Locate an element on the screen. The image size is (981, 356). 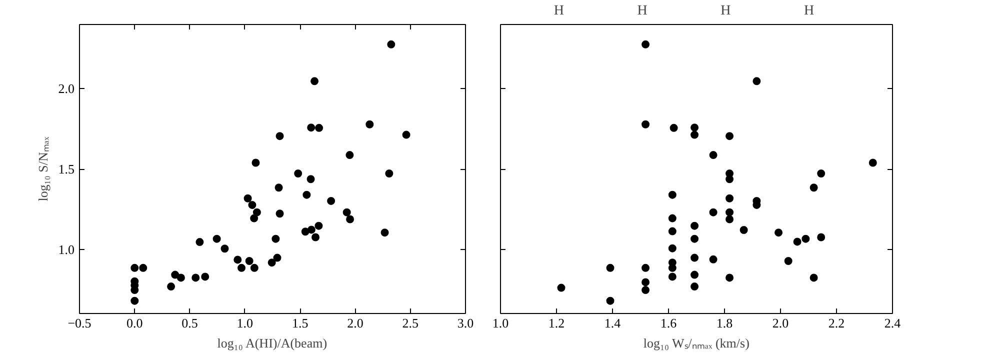
x-tick-label: 2.0 is located at coordinates (355, 323).